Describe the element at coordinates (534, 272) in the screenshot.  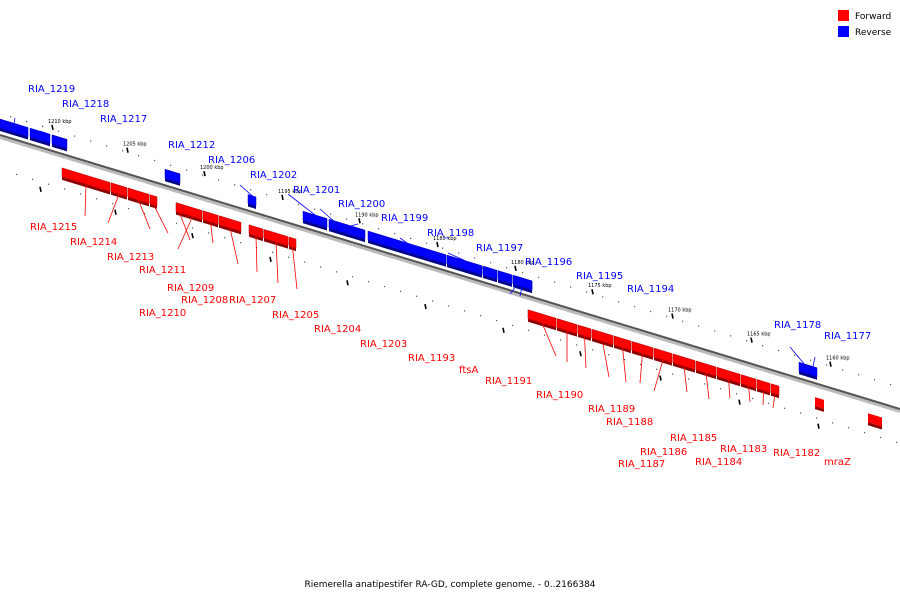
I see `gene-ria-1196: RIA_1196` at that location.